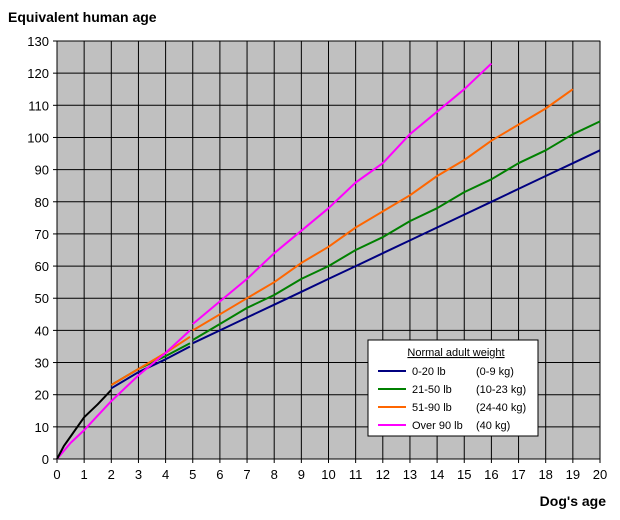  Describe the element at coordinates (432, 408) in the screenshot. I see `legend-label: 51-90 lb` at that location.